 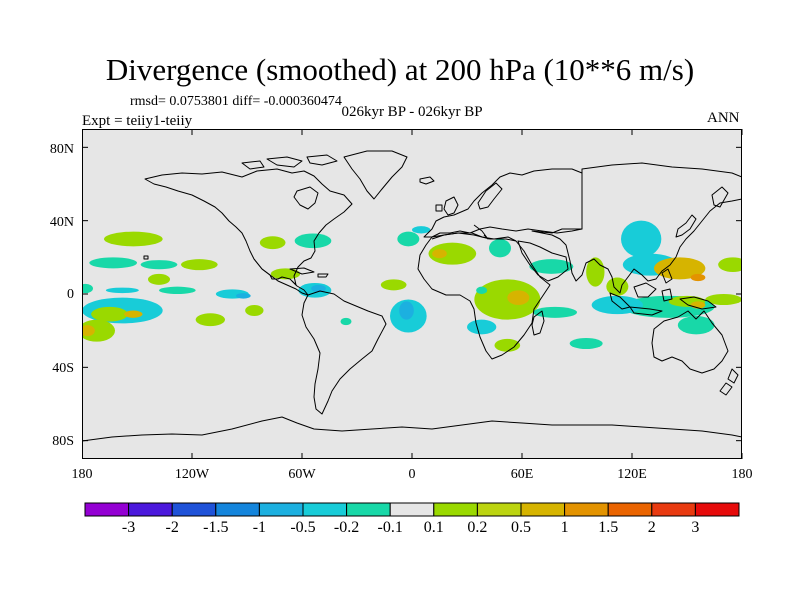 I want to click on experiment-label: Expt = teiiy1-teiiy, so click(x=137, y=121).